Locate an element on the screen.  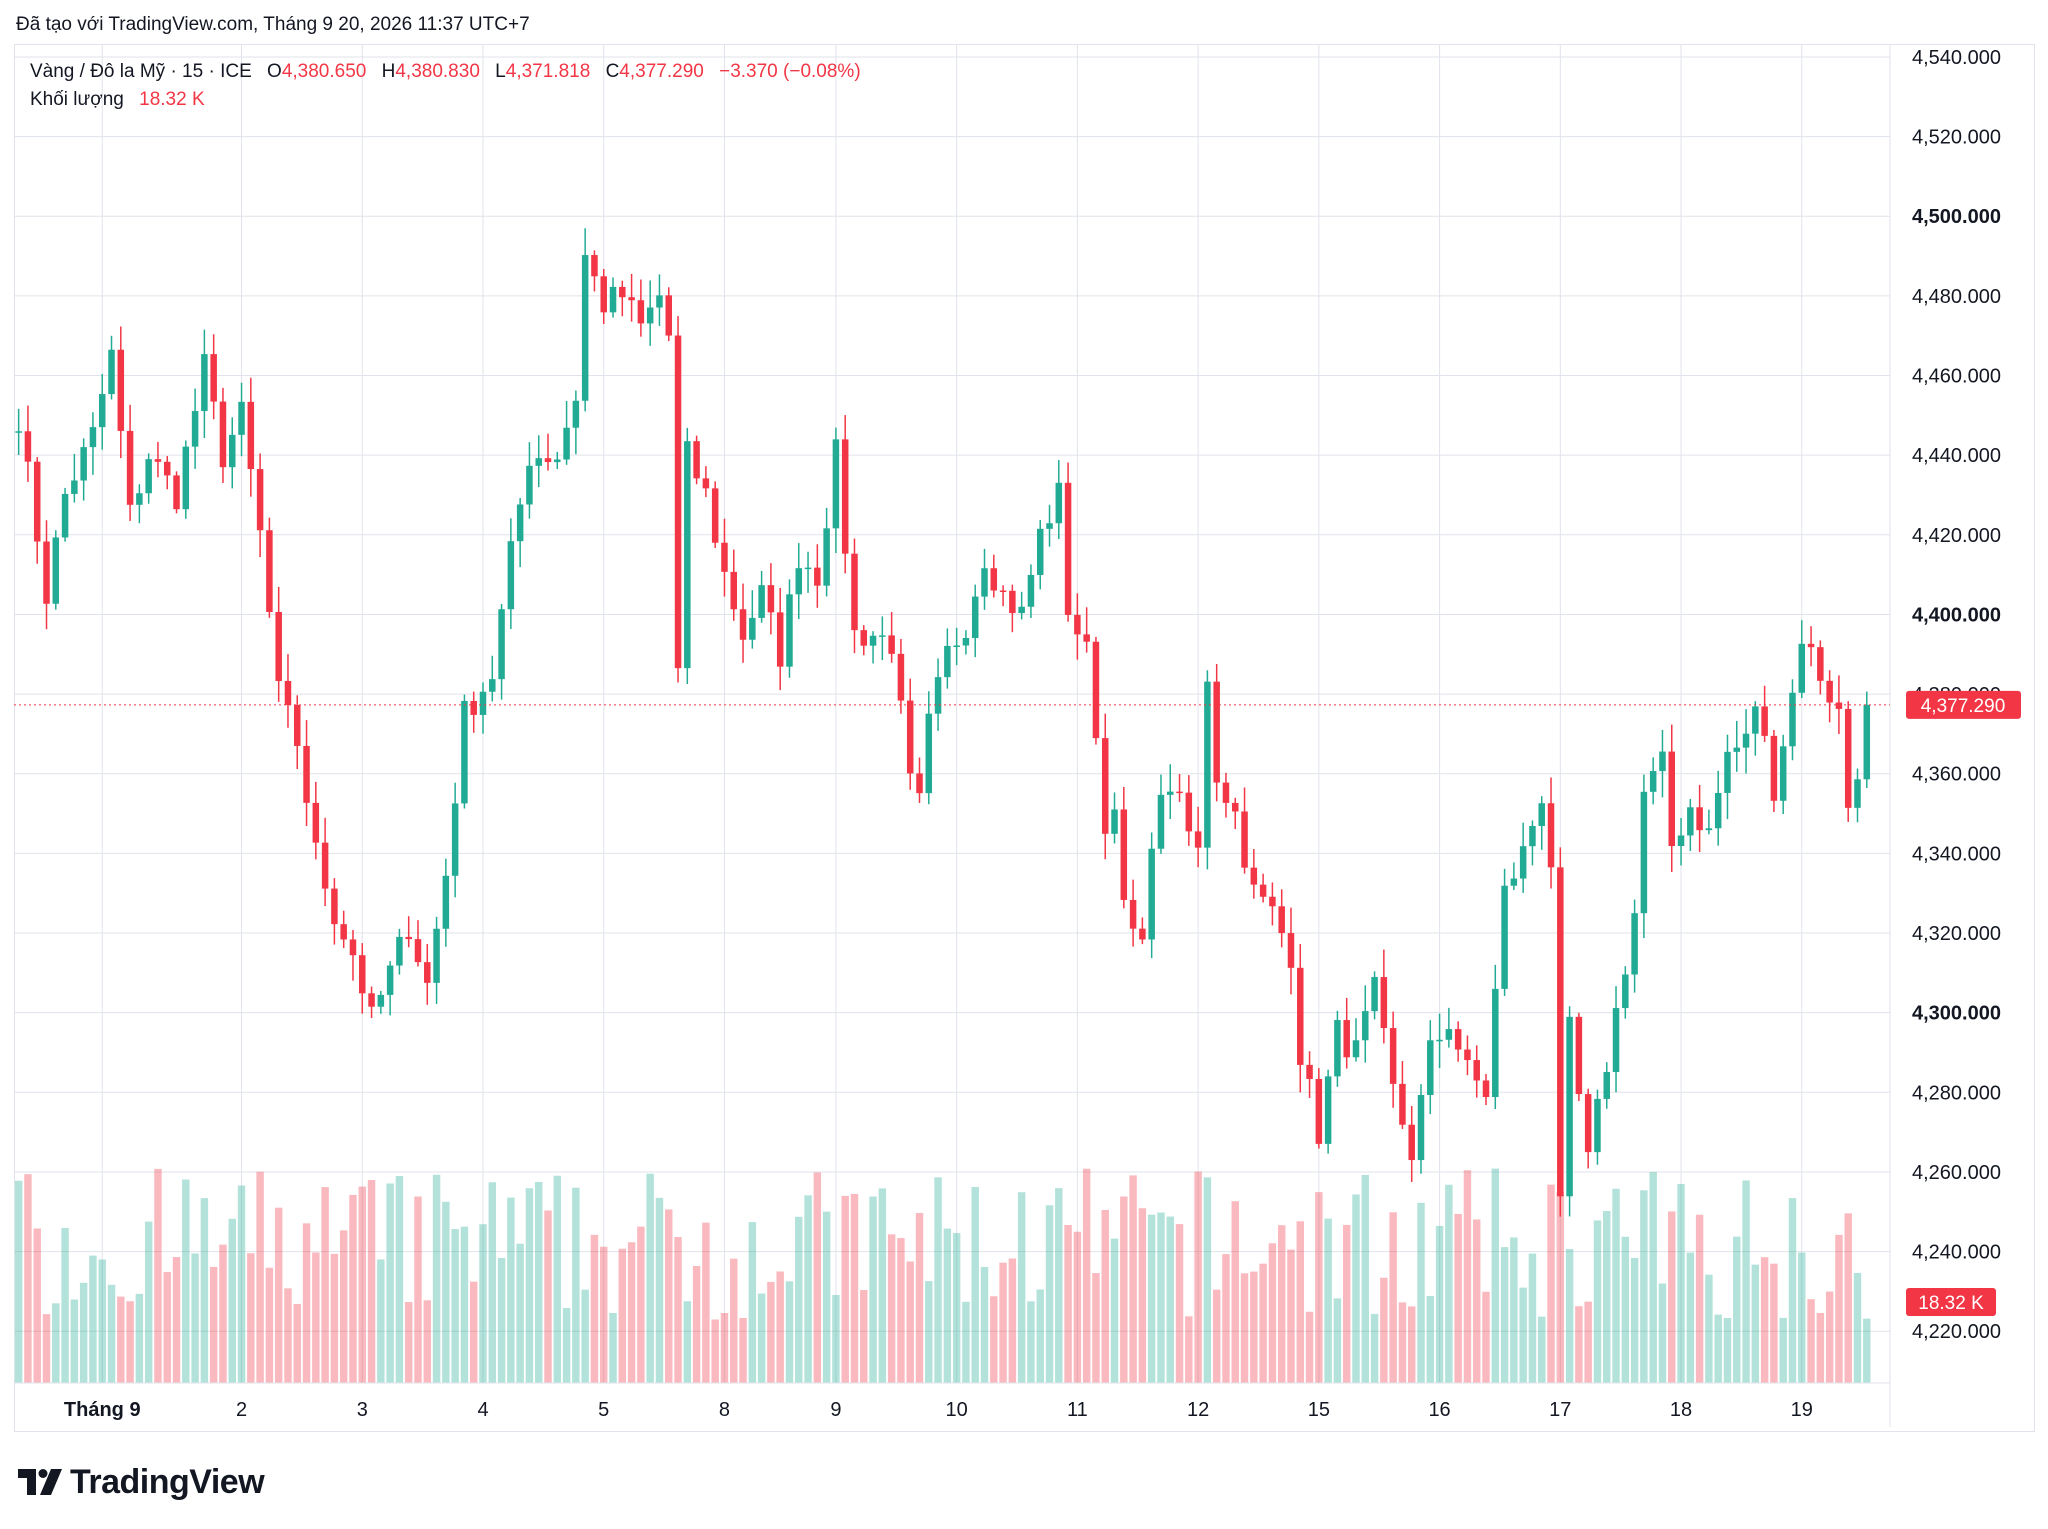
price-tick-label: 4,440.000 is located at coordinates (1956, 456).